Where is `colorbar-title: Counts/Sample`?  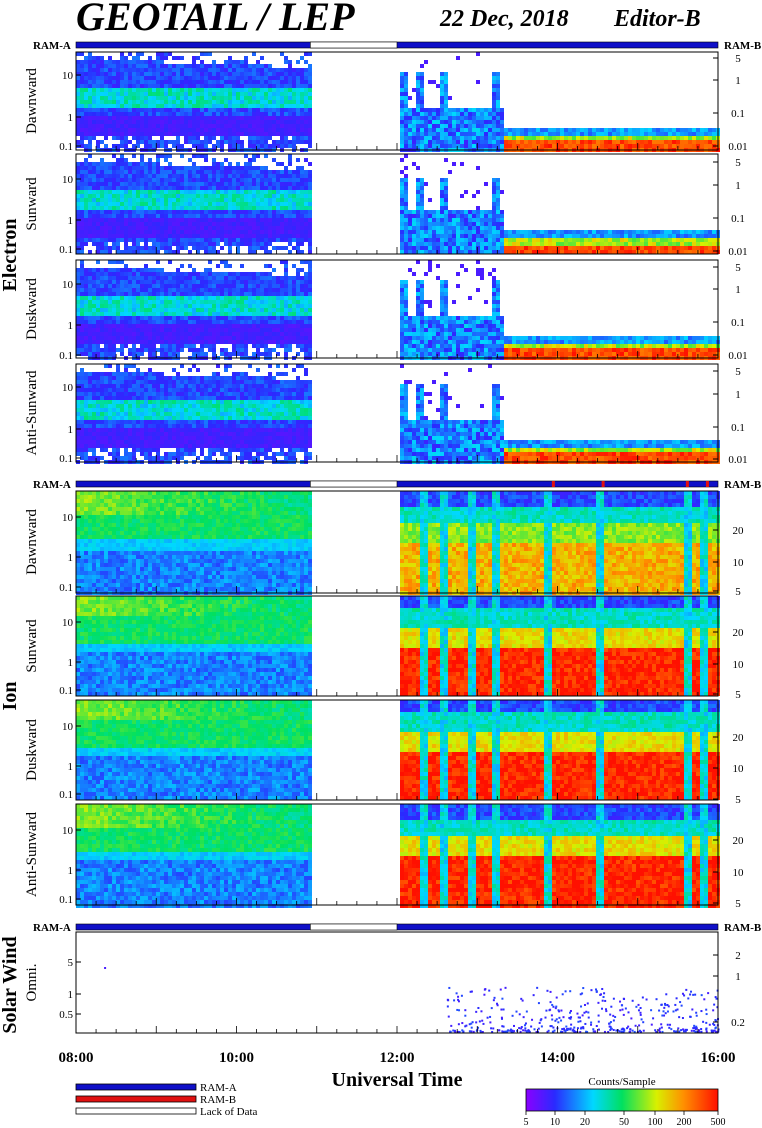 colorbar-title: Counts/Sample is located at coordinates (621, 1082).